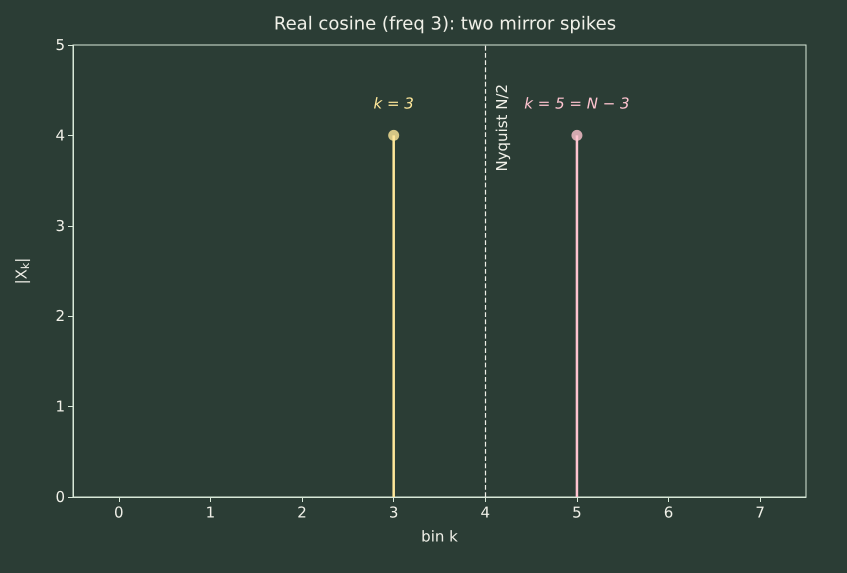 The image size is (847, 573). What do you see at coordinates (60, 135) in the screenshot?
I see `y-tick-label: 4` at bounding box center [60, 135].